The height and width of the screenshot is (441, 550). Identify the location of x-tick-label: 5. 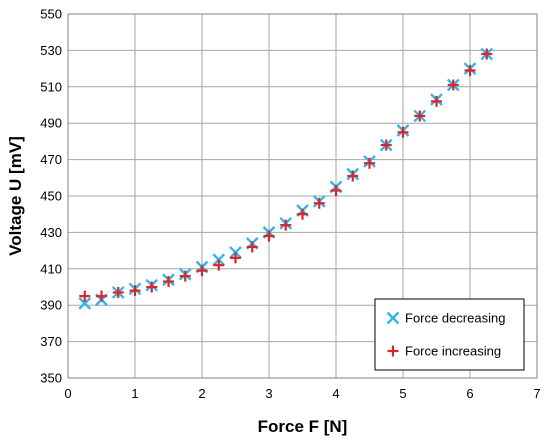
(402, 393).